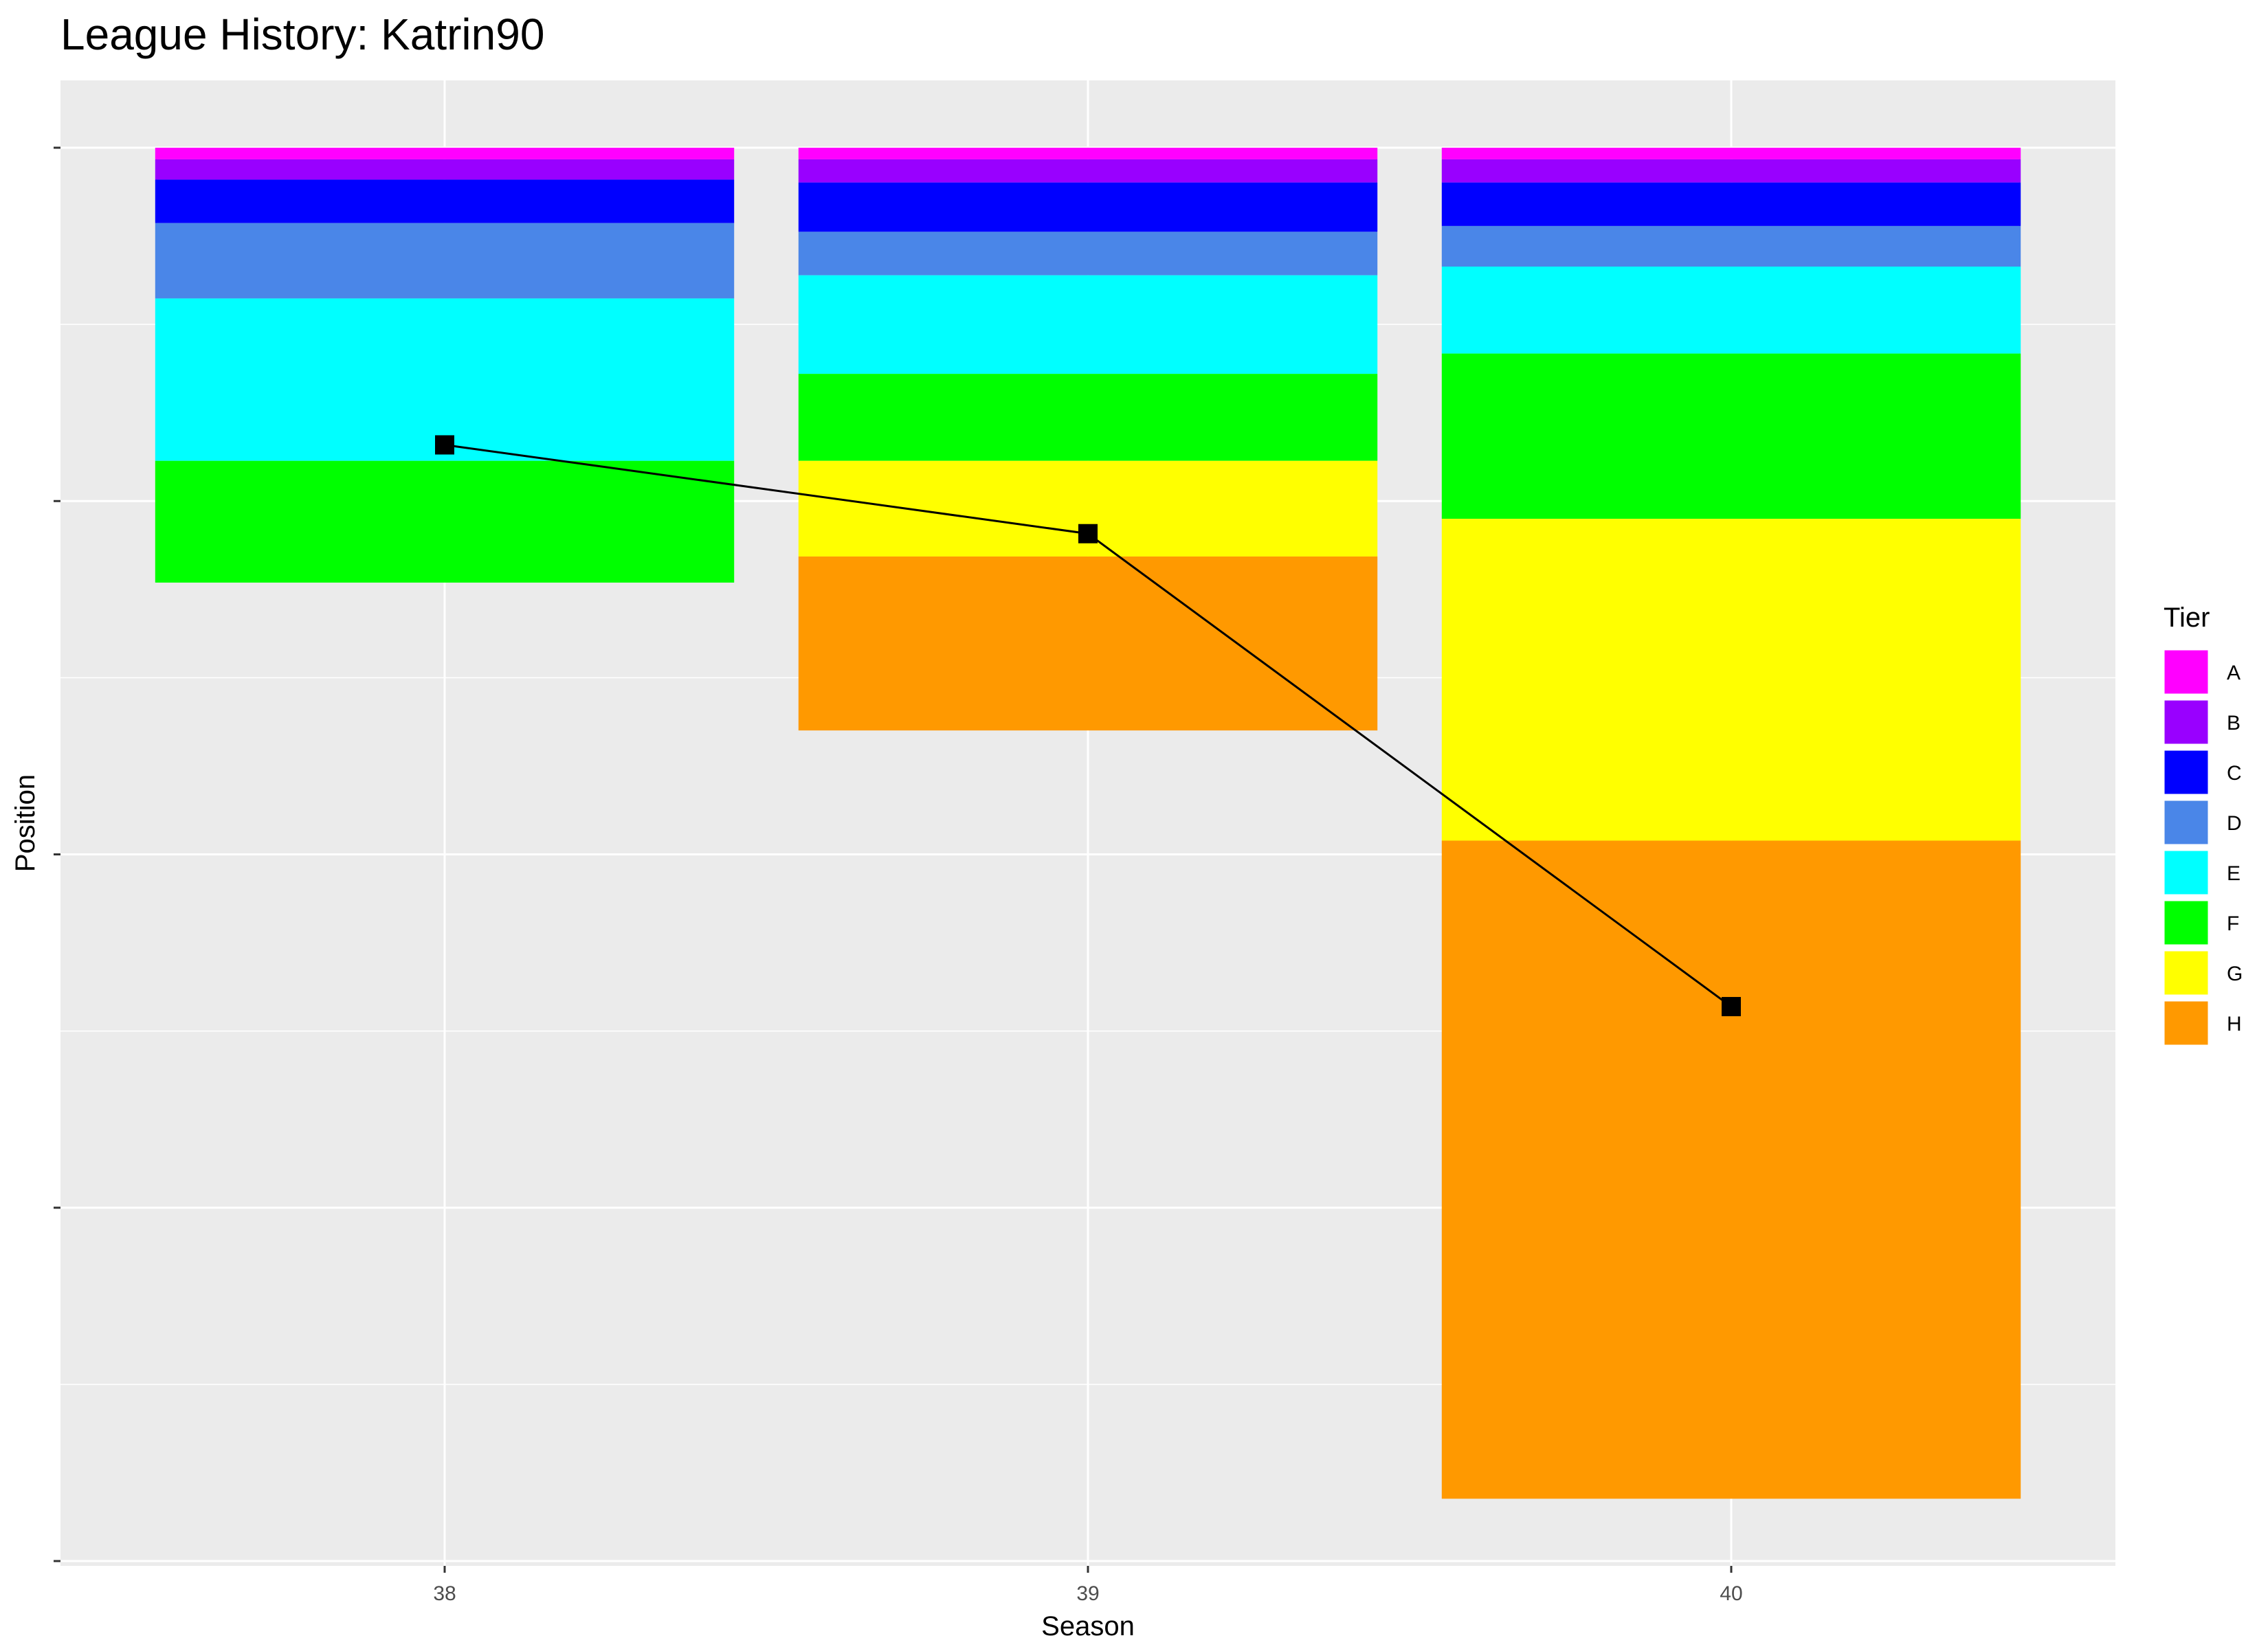 The height and width of the screenshot is (1649, 2268). What do you see at coordinates (1087, 1593) in the screenshot?
I see `x-tick-label-39: 39` at bounding box center [1087, 1593].